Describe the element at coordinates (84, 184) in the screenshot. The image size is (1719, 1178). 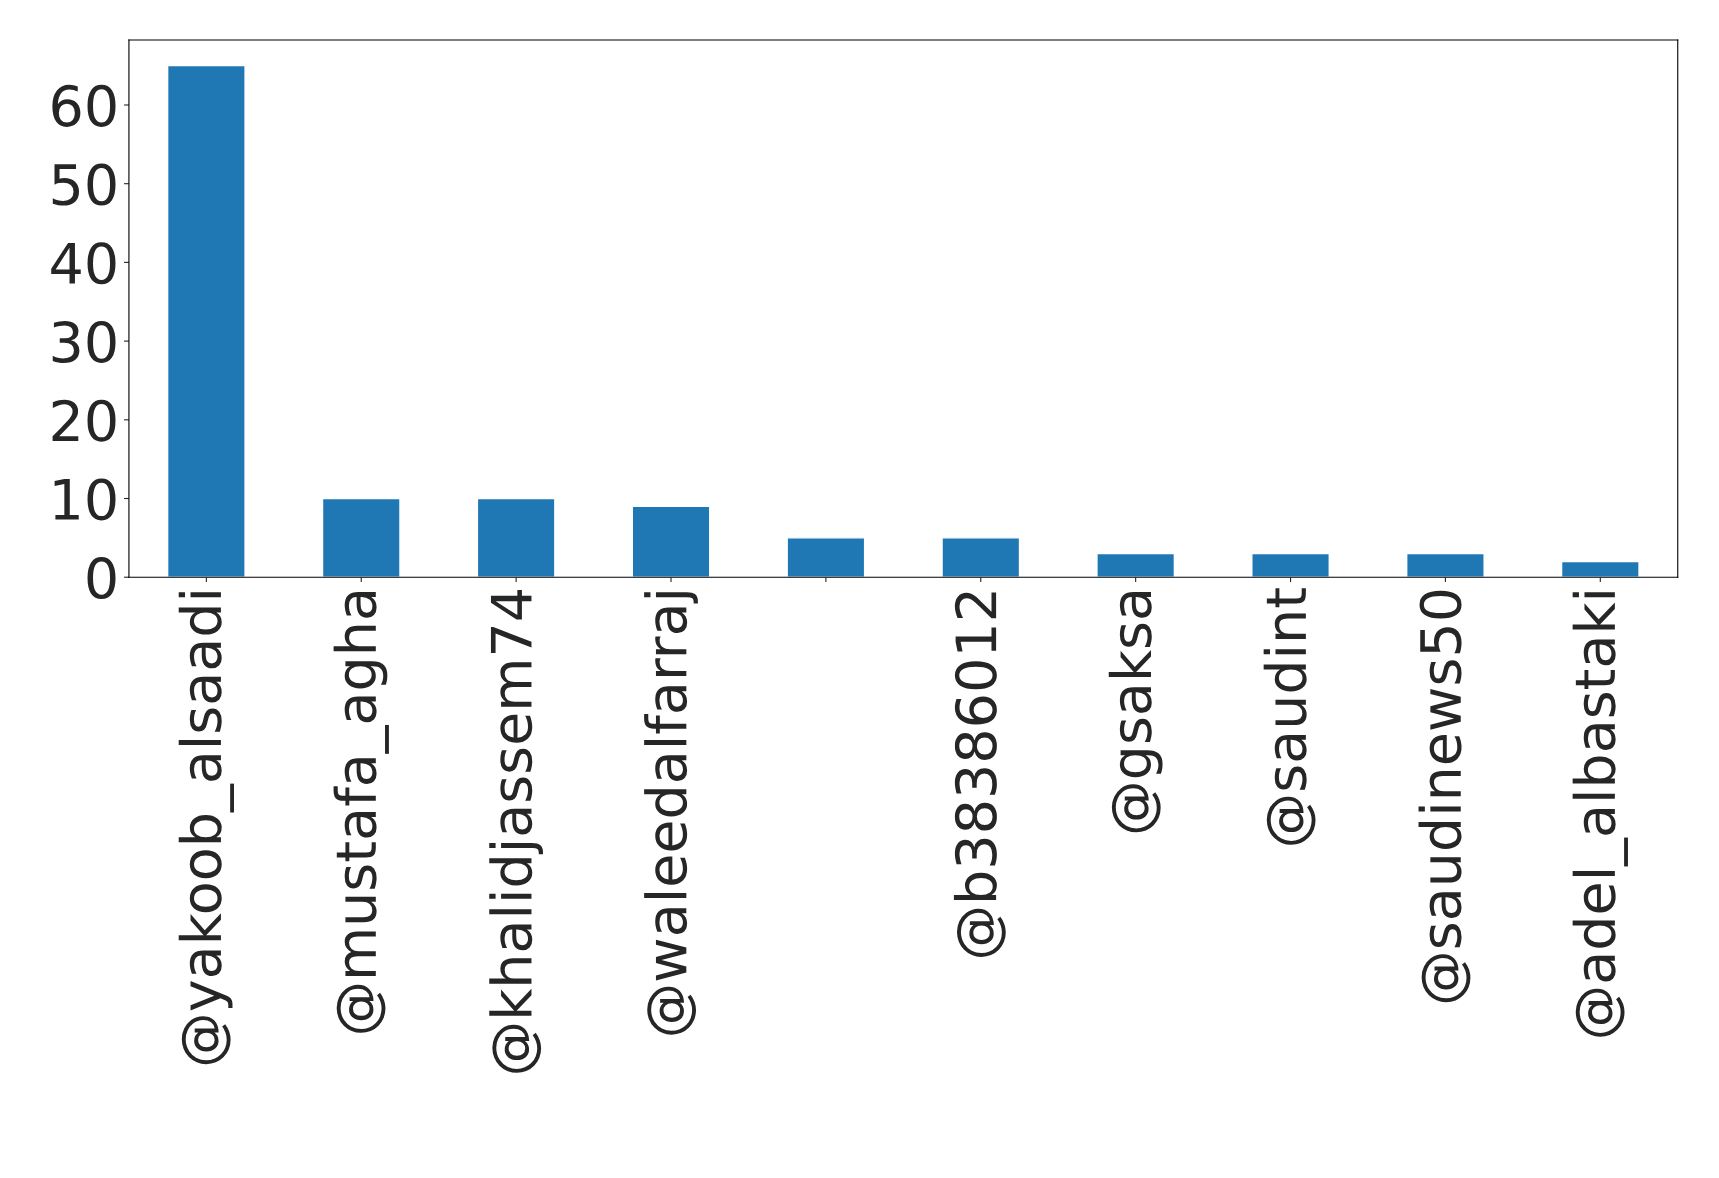
I see `y-tick-label: 50` at that location.